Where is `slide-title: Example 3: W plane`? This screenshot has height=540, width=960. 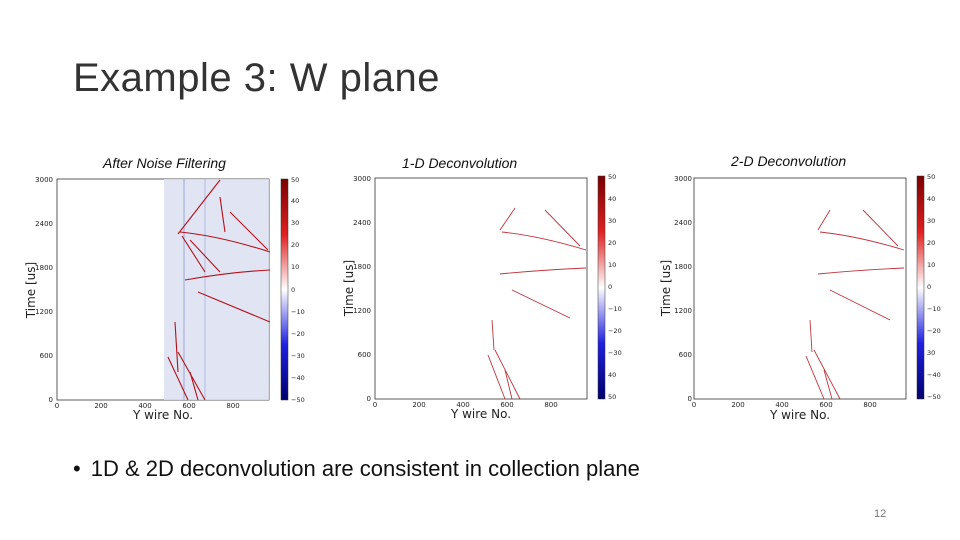
slide-title: Example 3: W plane is located at coordinates (256, 78).